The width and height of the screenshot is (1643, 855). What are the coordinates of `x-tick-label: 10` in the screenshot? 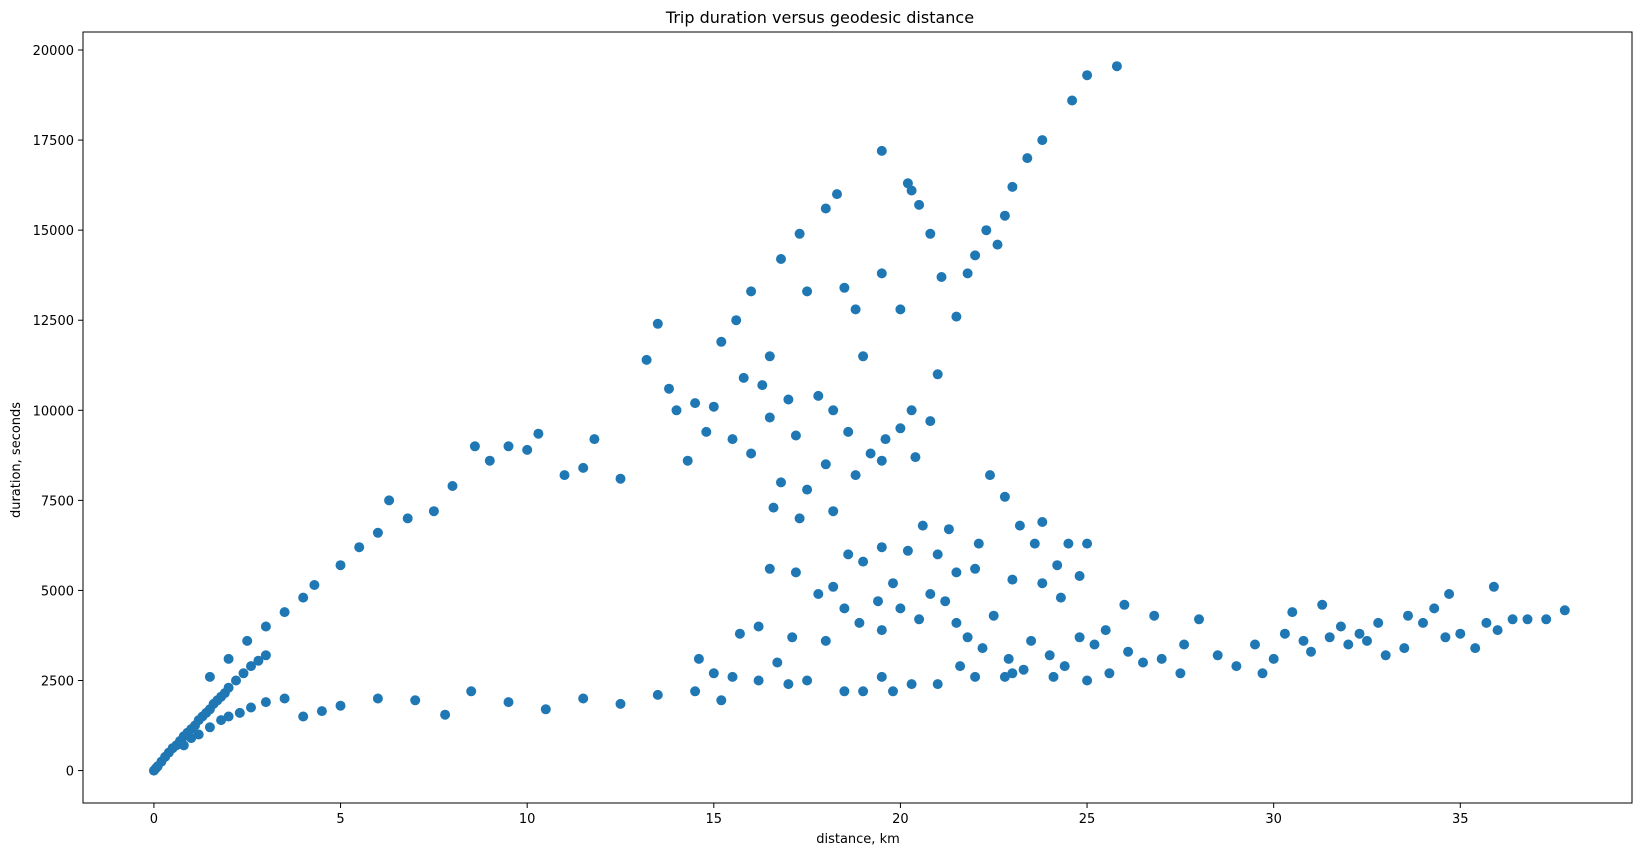 It's located at (527, 819).